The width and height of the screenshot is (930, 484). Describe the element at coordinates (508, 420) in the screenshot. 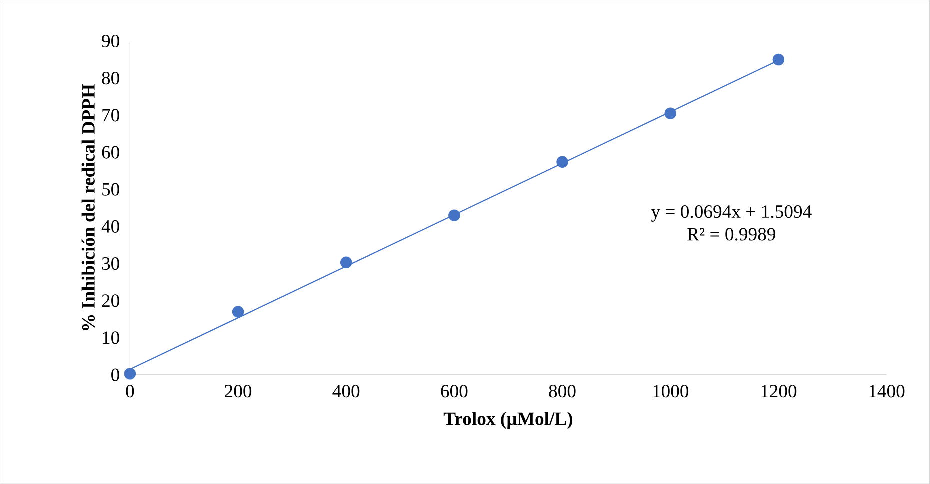

I see `x-axis-title: Trolox (µMol/L)` at that location.